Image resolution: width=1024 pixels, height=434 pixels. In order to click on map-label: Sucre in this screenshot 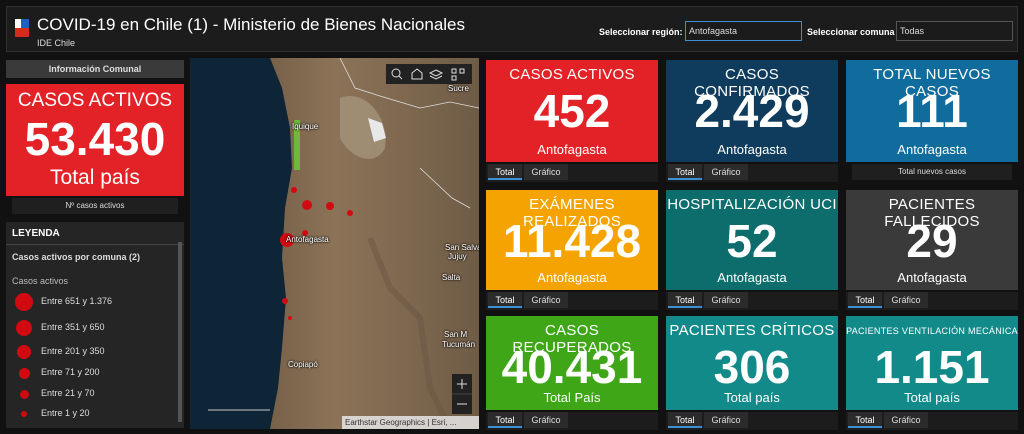, I will do `click(458, 88)`.